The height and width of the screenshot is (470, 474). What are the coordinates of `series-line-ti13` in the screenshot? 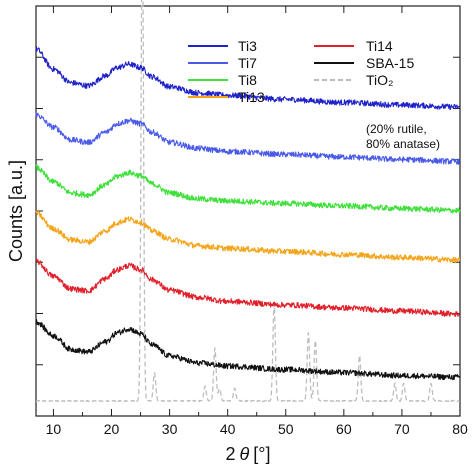 It's located at (248, 237).